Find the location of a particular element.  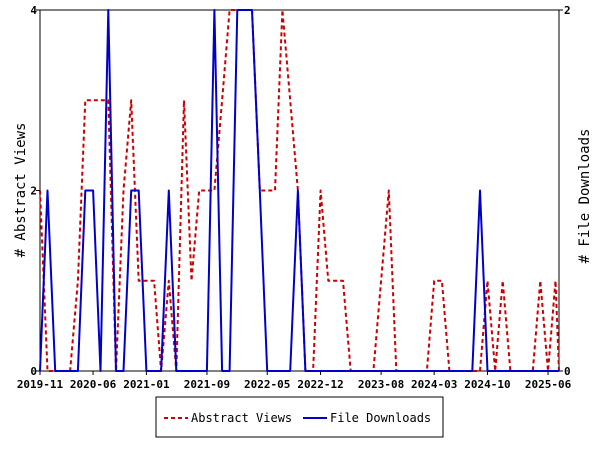

y-axis-left-title: # Abstract Views is located at coordinates (21, 190).